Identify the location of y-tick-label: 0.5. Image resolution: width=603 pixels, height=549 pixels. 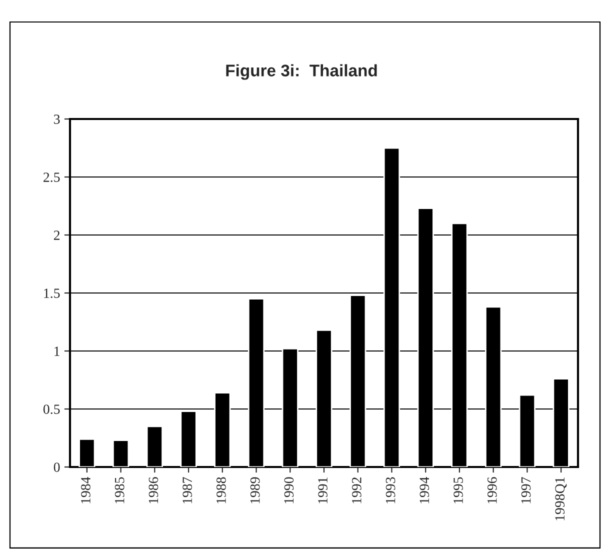
(51, 409).